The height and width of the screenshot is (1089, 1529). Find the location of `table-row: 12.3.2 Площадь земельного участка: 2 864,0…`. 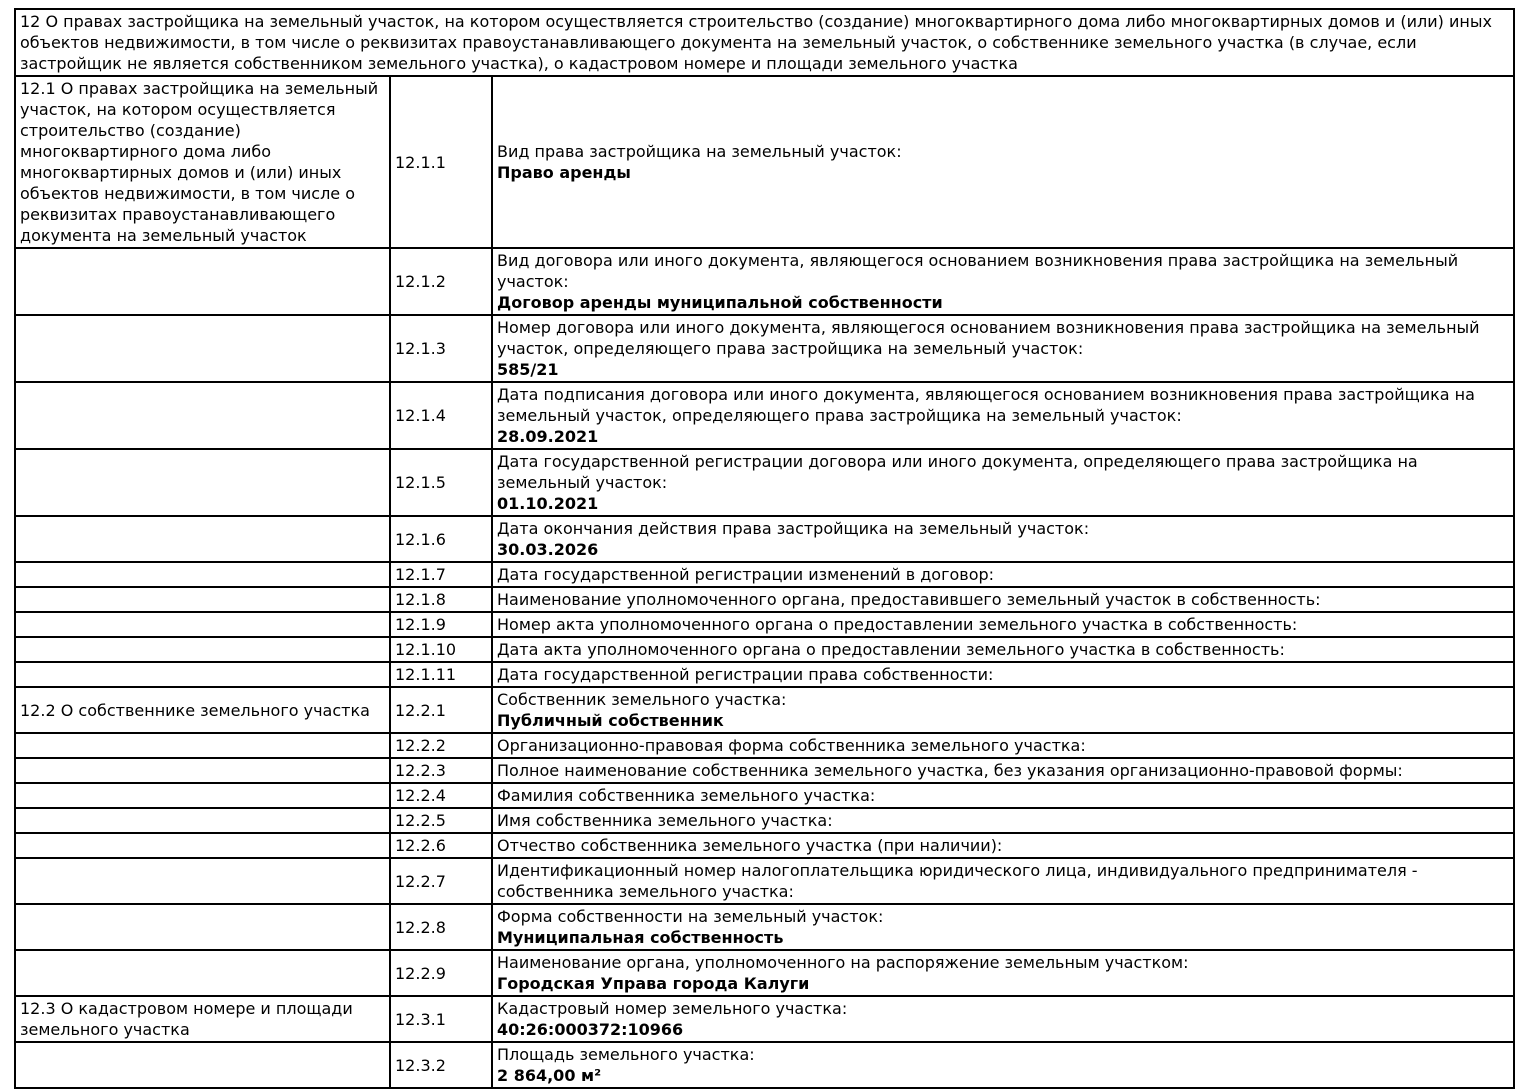

table-row: 12.3.2 Площадь земельного участка: 2 864,0… is located at coordinates (765, 1065).